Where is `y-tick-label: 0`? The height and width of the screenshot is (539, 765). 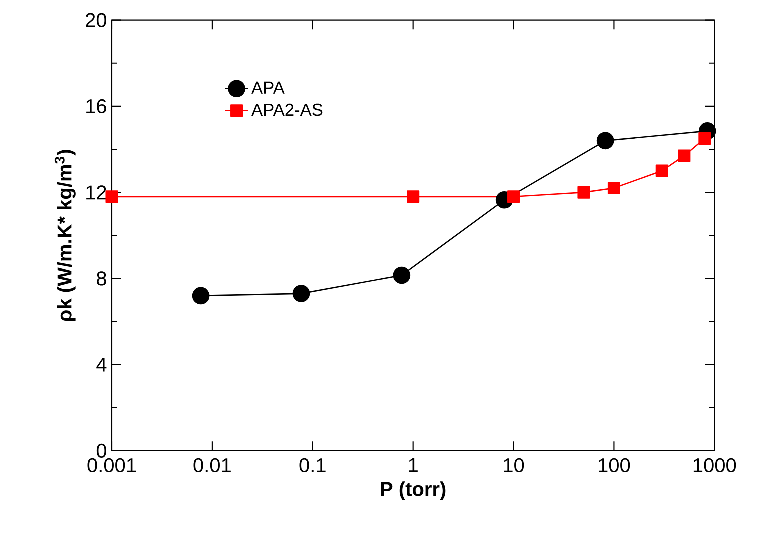 y-tick-label: 0 is located at coordinates (101, 451).